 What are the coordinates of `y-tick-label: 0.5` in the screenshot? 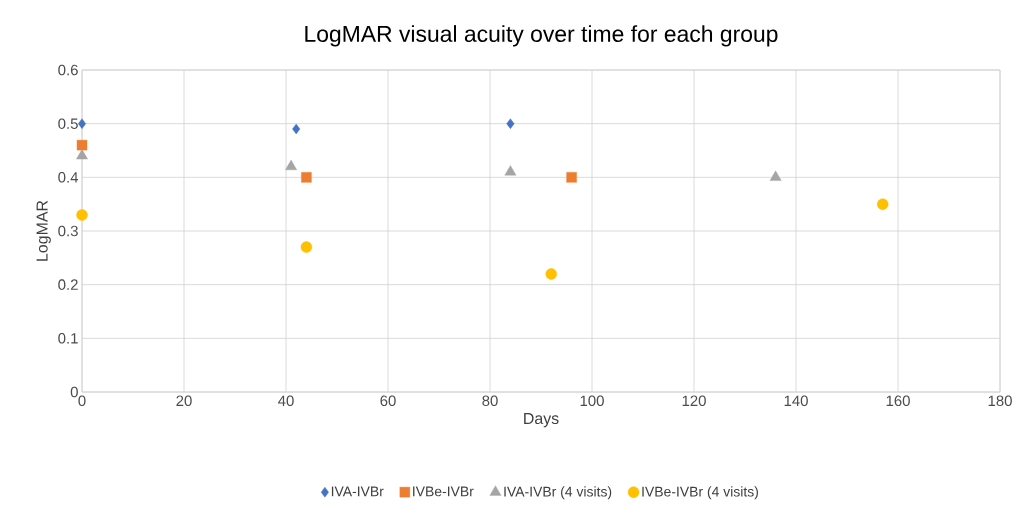 It's located at (68, 123).